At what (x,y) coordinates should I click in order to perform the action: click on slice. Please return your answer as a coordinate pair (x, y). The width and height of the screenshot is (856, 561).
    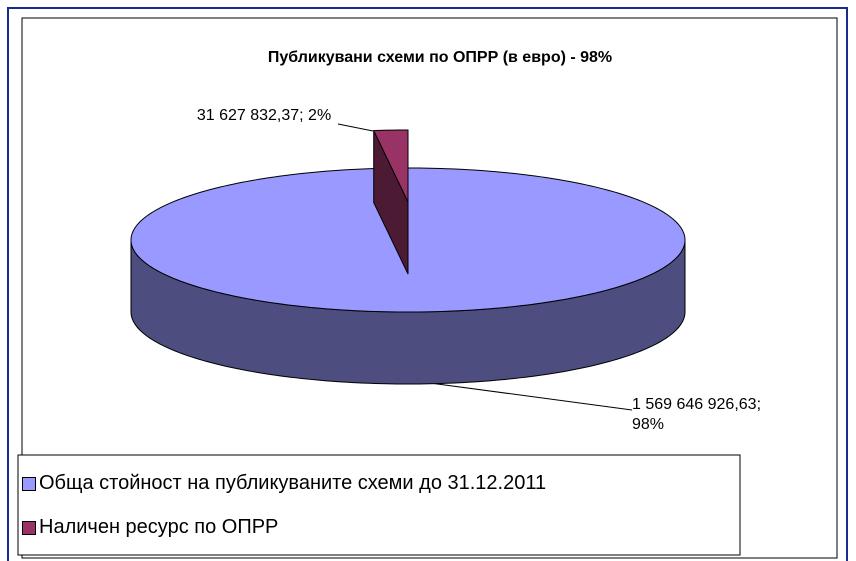
    Looking at the image, I should click on (390, 166).